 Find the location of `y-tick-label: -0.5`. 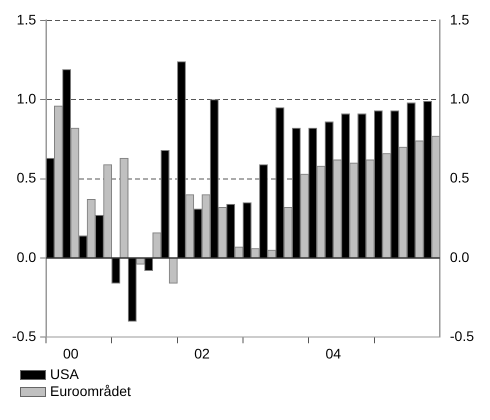

y-tick-label: -0.5 is located at coordinates (24, 336).